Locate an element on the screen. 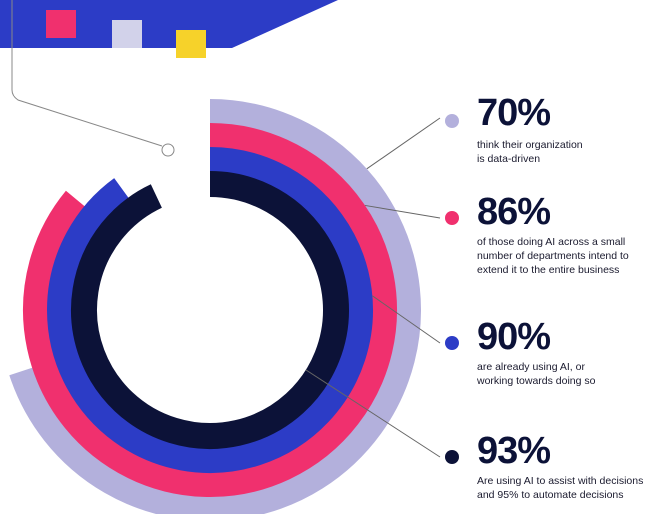  stat-3-marker is located at coordinates (452, 343).